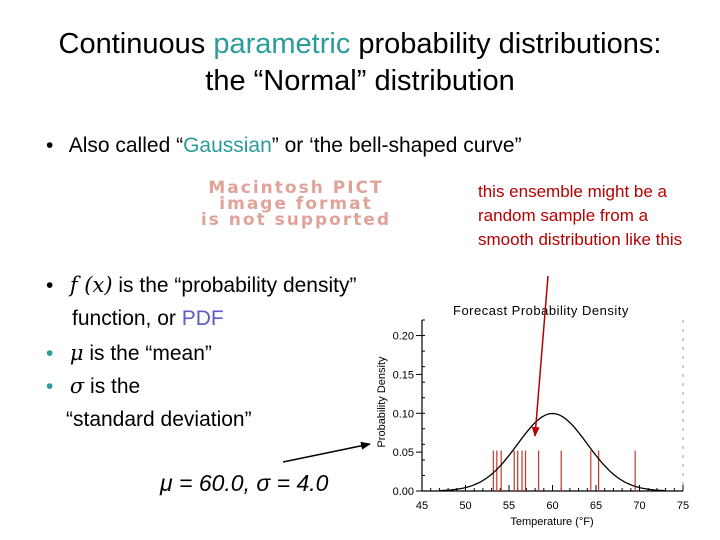 The image size is (720, 540). Describe the element at coordinates (93, 386) in the screenshot. I see `bullet-std: • σ is the` at that location.